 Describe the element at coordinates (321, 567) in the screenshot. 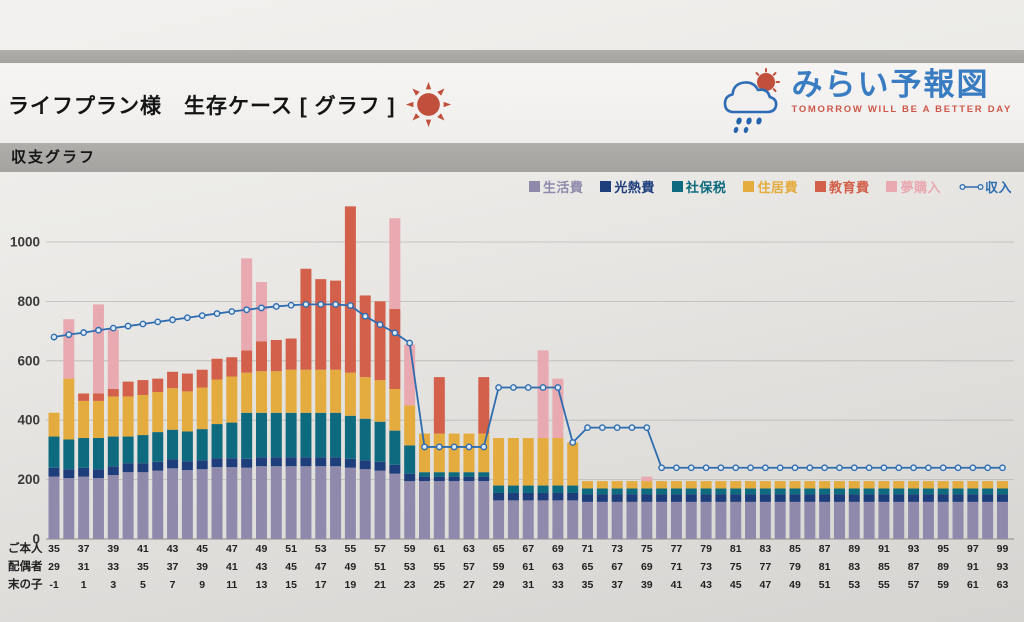

I see `x-tick-label: 47` at that location.